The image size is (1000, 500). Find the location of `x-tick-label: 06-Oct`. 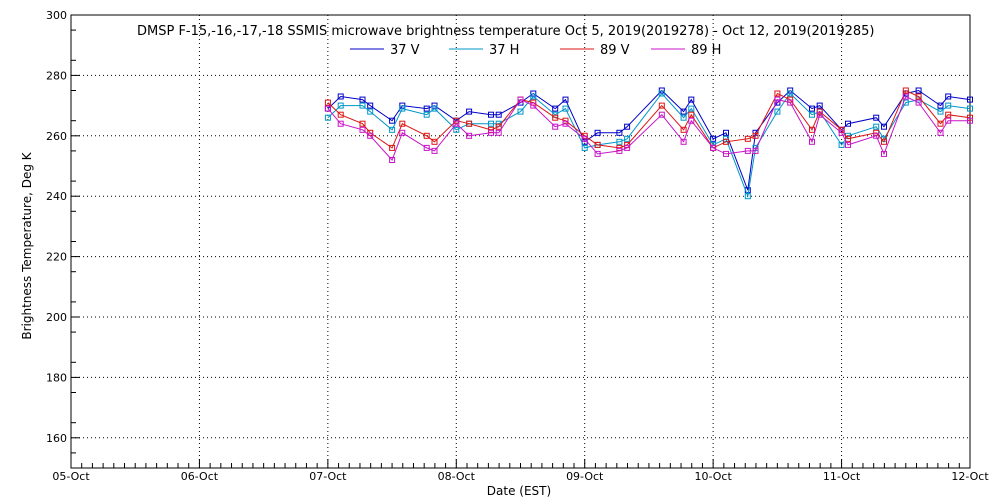

x-tick-label: 06-Oct is located at coordinates (200, 476).